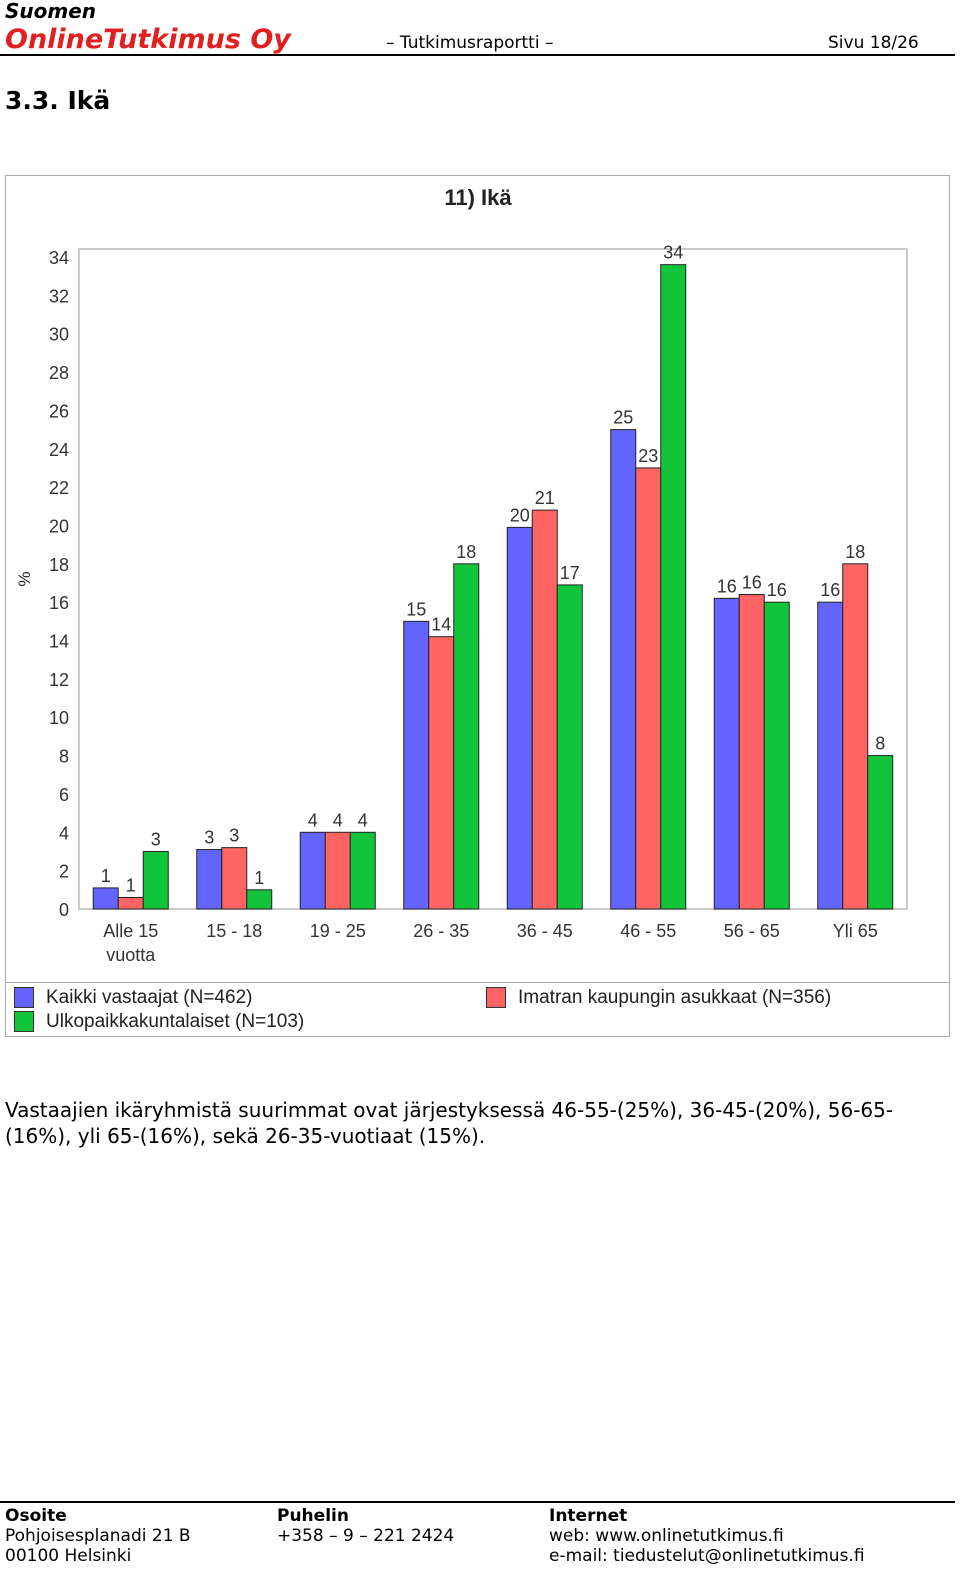 The height and width of the screenshot is (1576, 960). I want to click on x-tick-label: 46 - 55, so click(648, 931).